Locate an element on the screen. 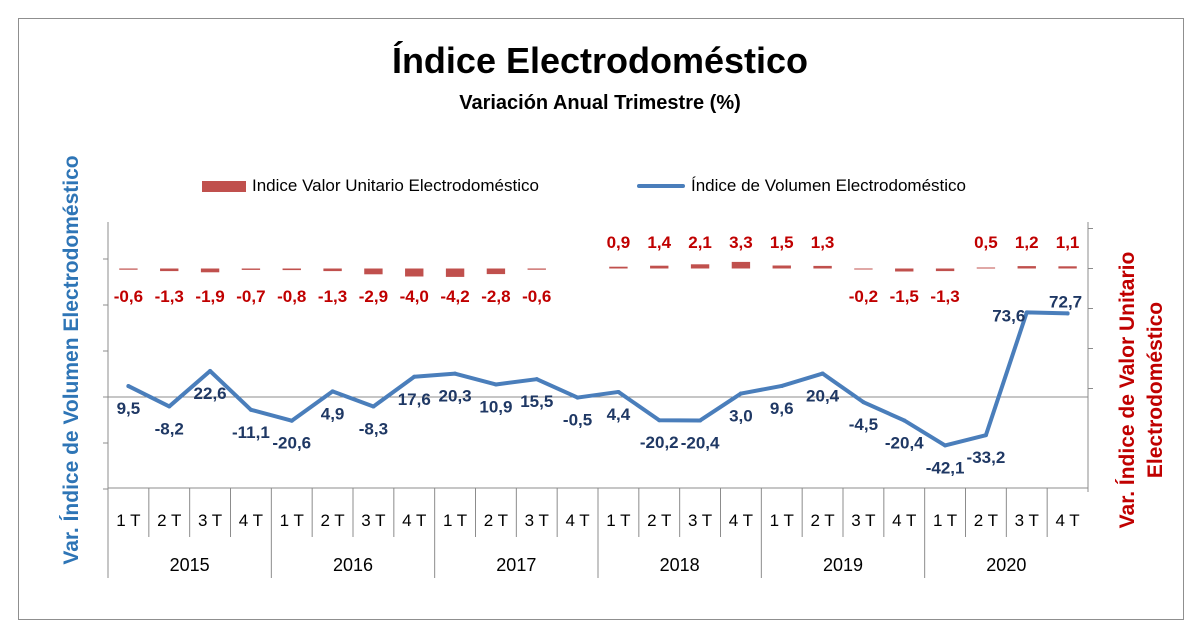  bar-data-label: 1,5 is located at coordinates (782, 242).